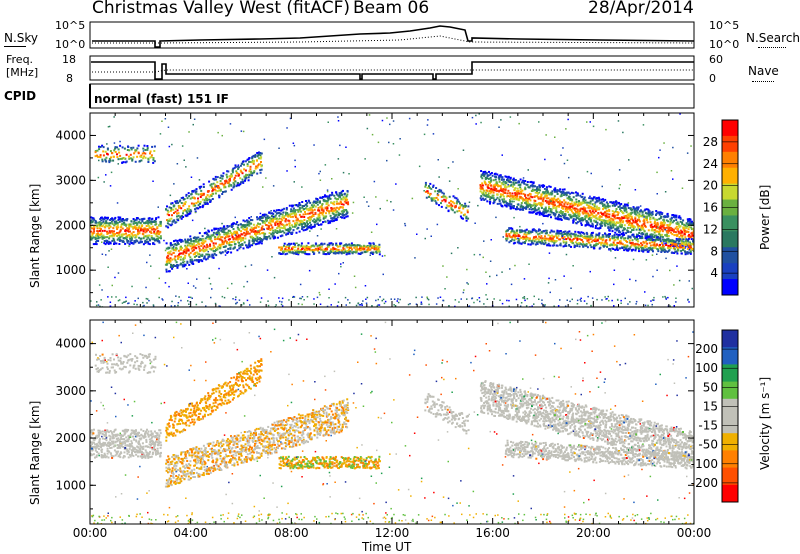 Image resolution: width=800 pixels, height=554 pixels. Describe the element at coordinates (710, 208) in the screenshot. I see `colorbar-tick-label: 16` at that location.